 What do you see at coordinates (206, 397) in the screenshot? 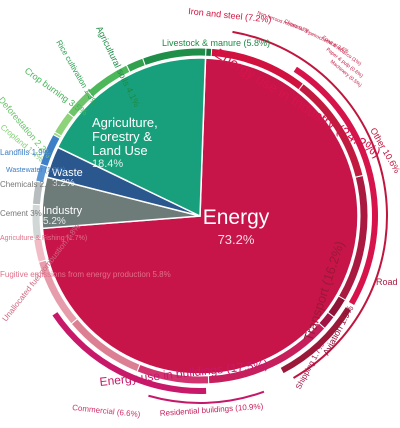
I see `outer-arc-line-buildings` at bounding box center [206, 397].